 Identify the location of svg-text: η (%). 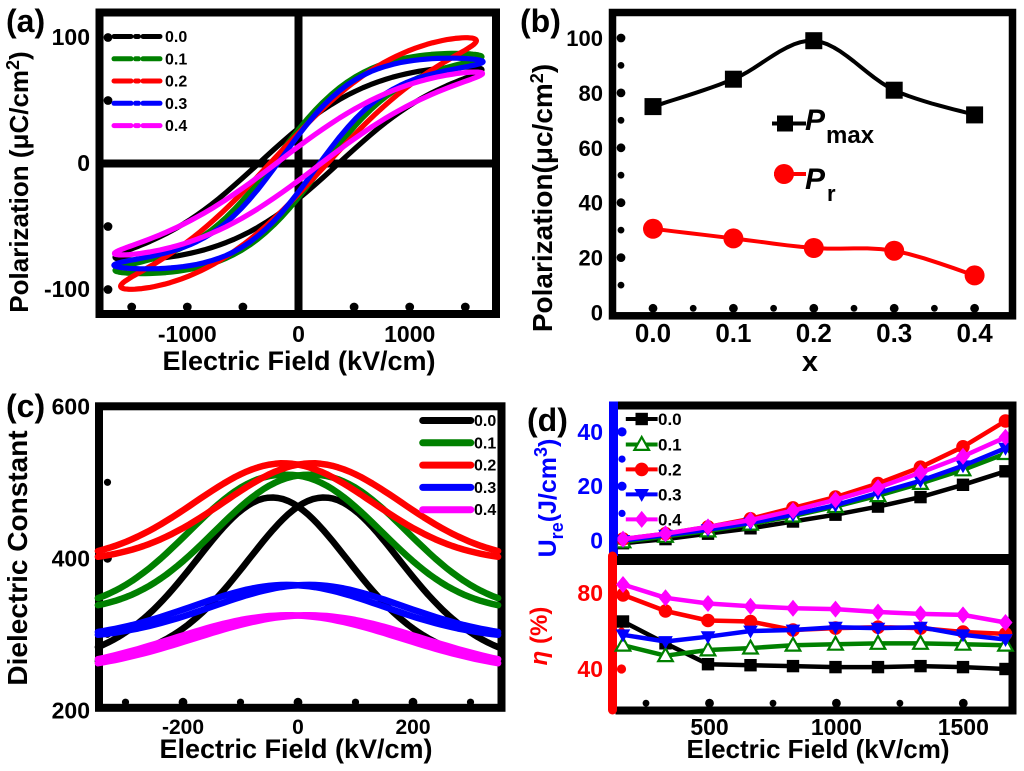
(539, 636).